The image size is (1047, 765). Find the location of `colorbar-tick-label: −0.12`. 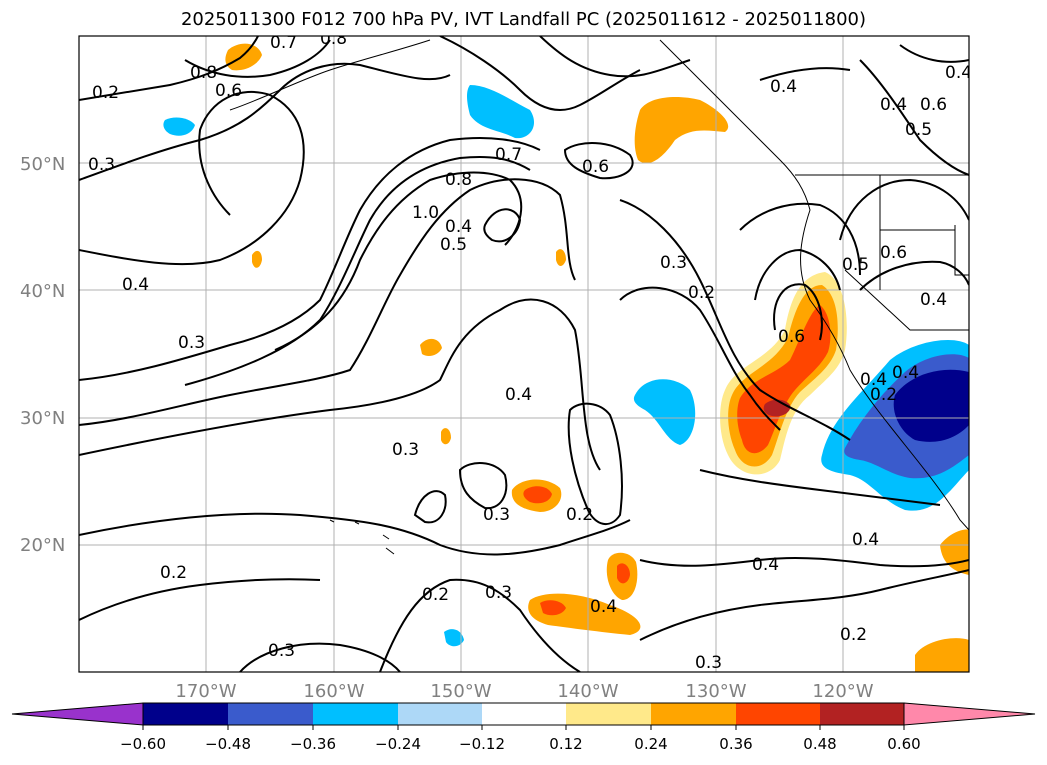

colorbar-tick-label: −0.12 is located at coordinates (482, 744).